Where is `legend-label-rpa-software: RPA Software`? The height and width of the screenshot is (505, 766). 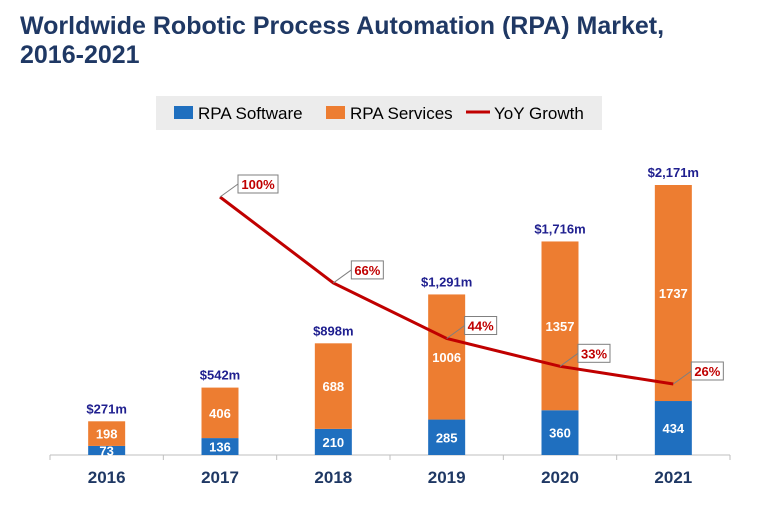
legend-label-rpa-software: RPA Software is located at coordinates (250, 113).